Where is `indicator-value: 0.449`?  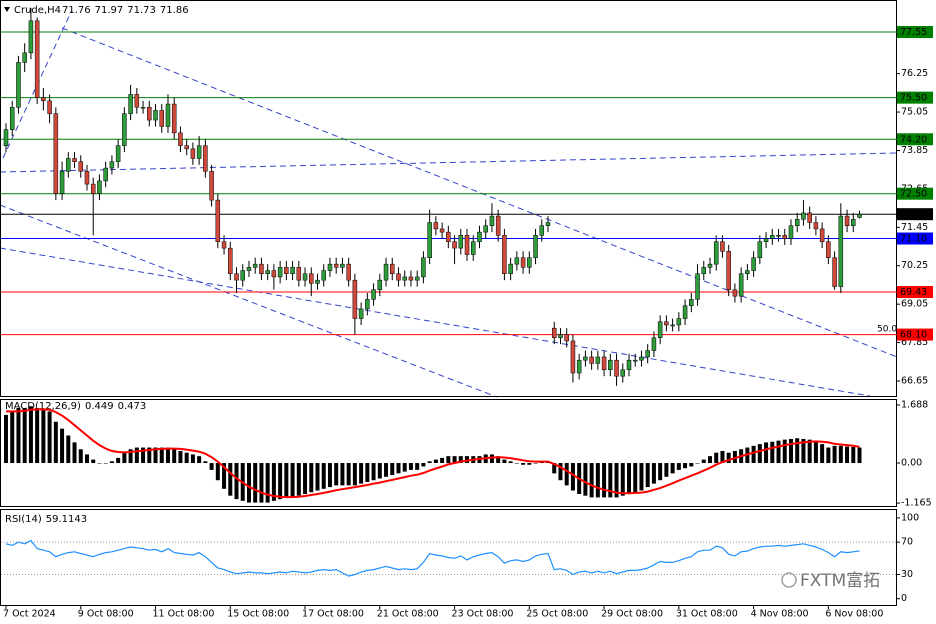 indicator-value: 0.449 is located at coordinates (99, 406).